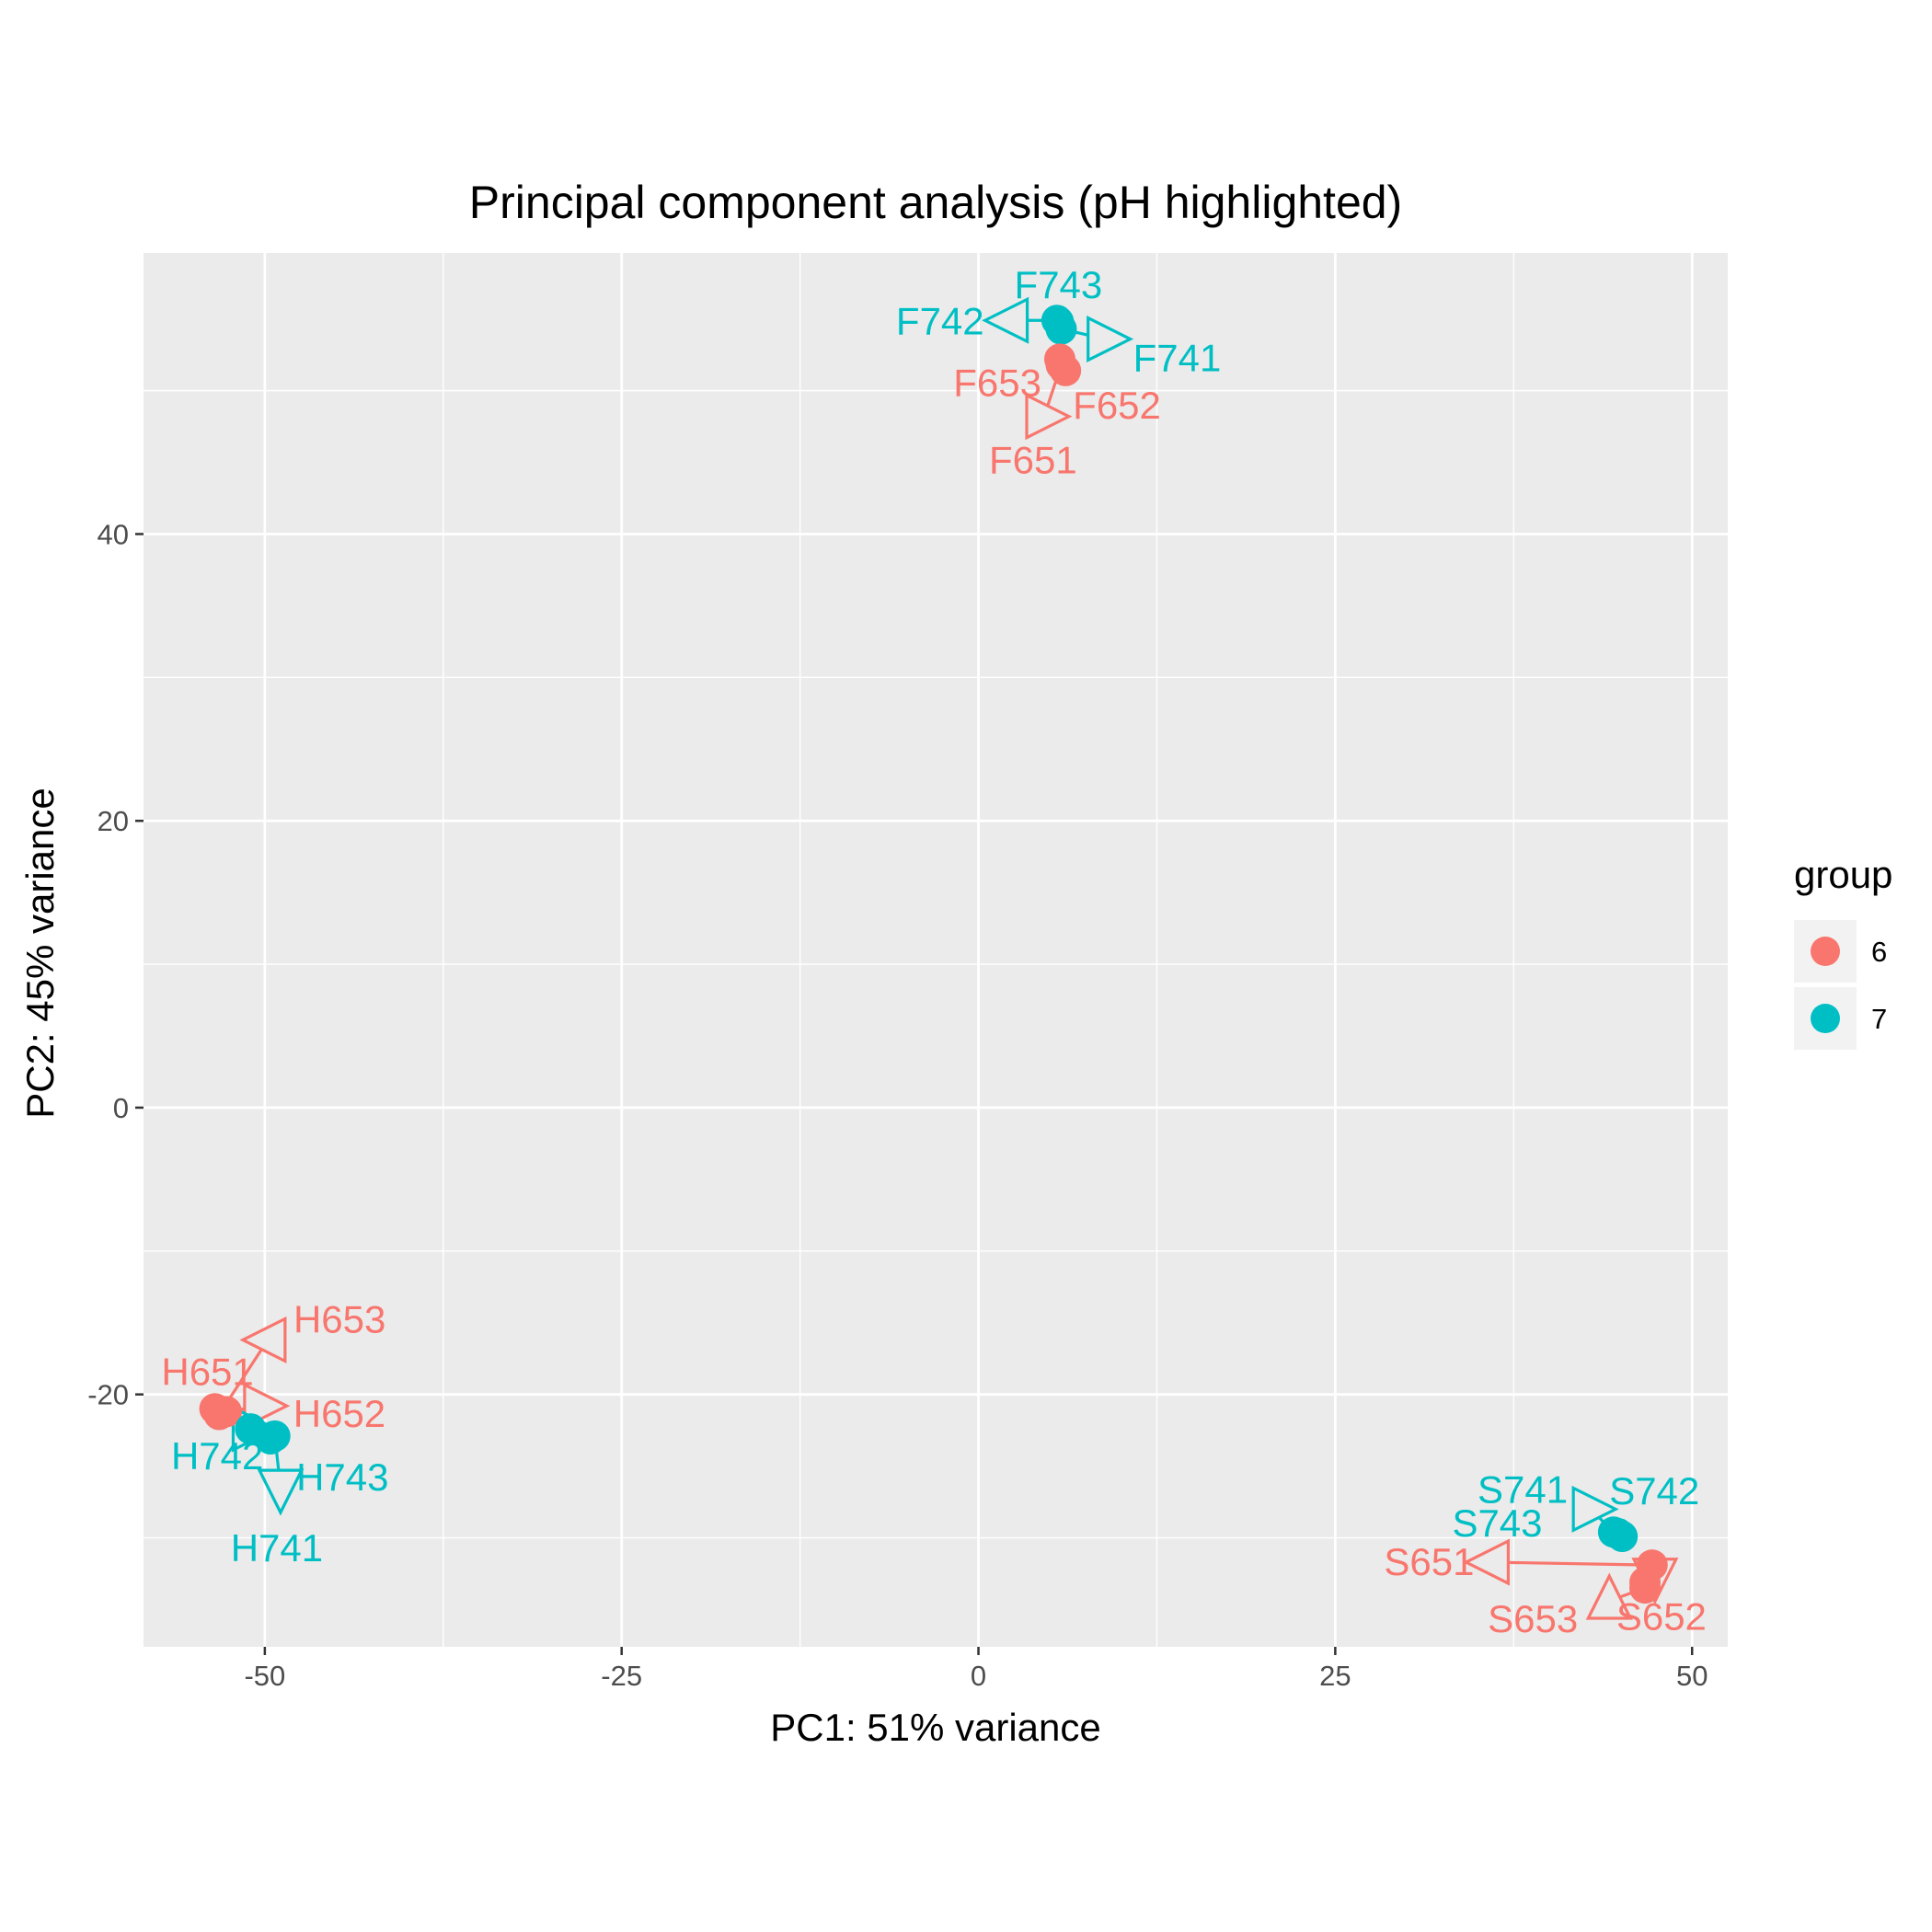 The height and width of the screenshot is (1932, 1932). Describe the element at coordinates (1497, 1523) in the screenshot. I see `point-label: S743` at that location.